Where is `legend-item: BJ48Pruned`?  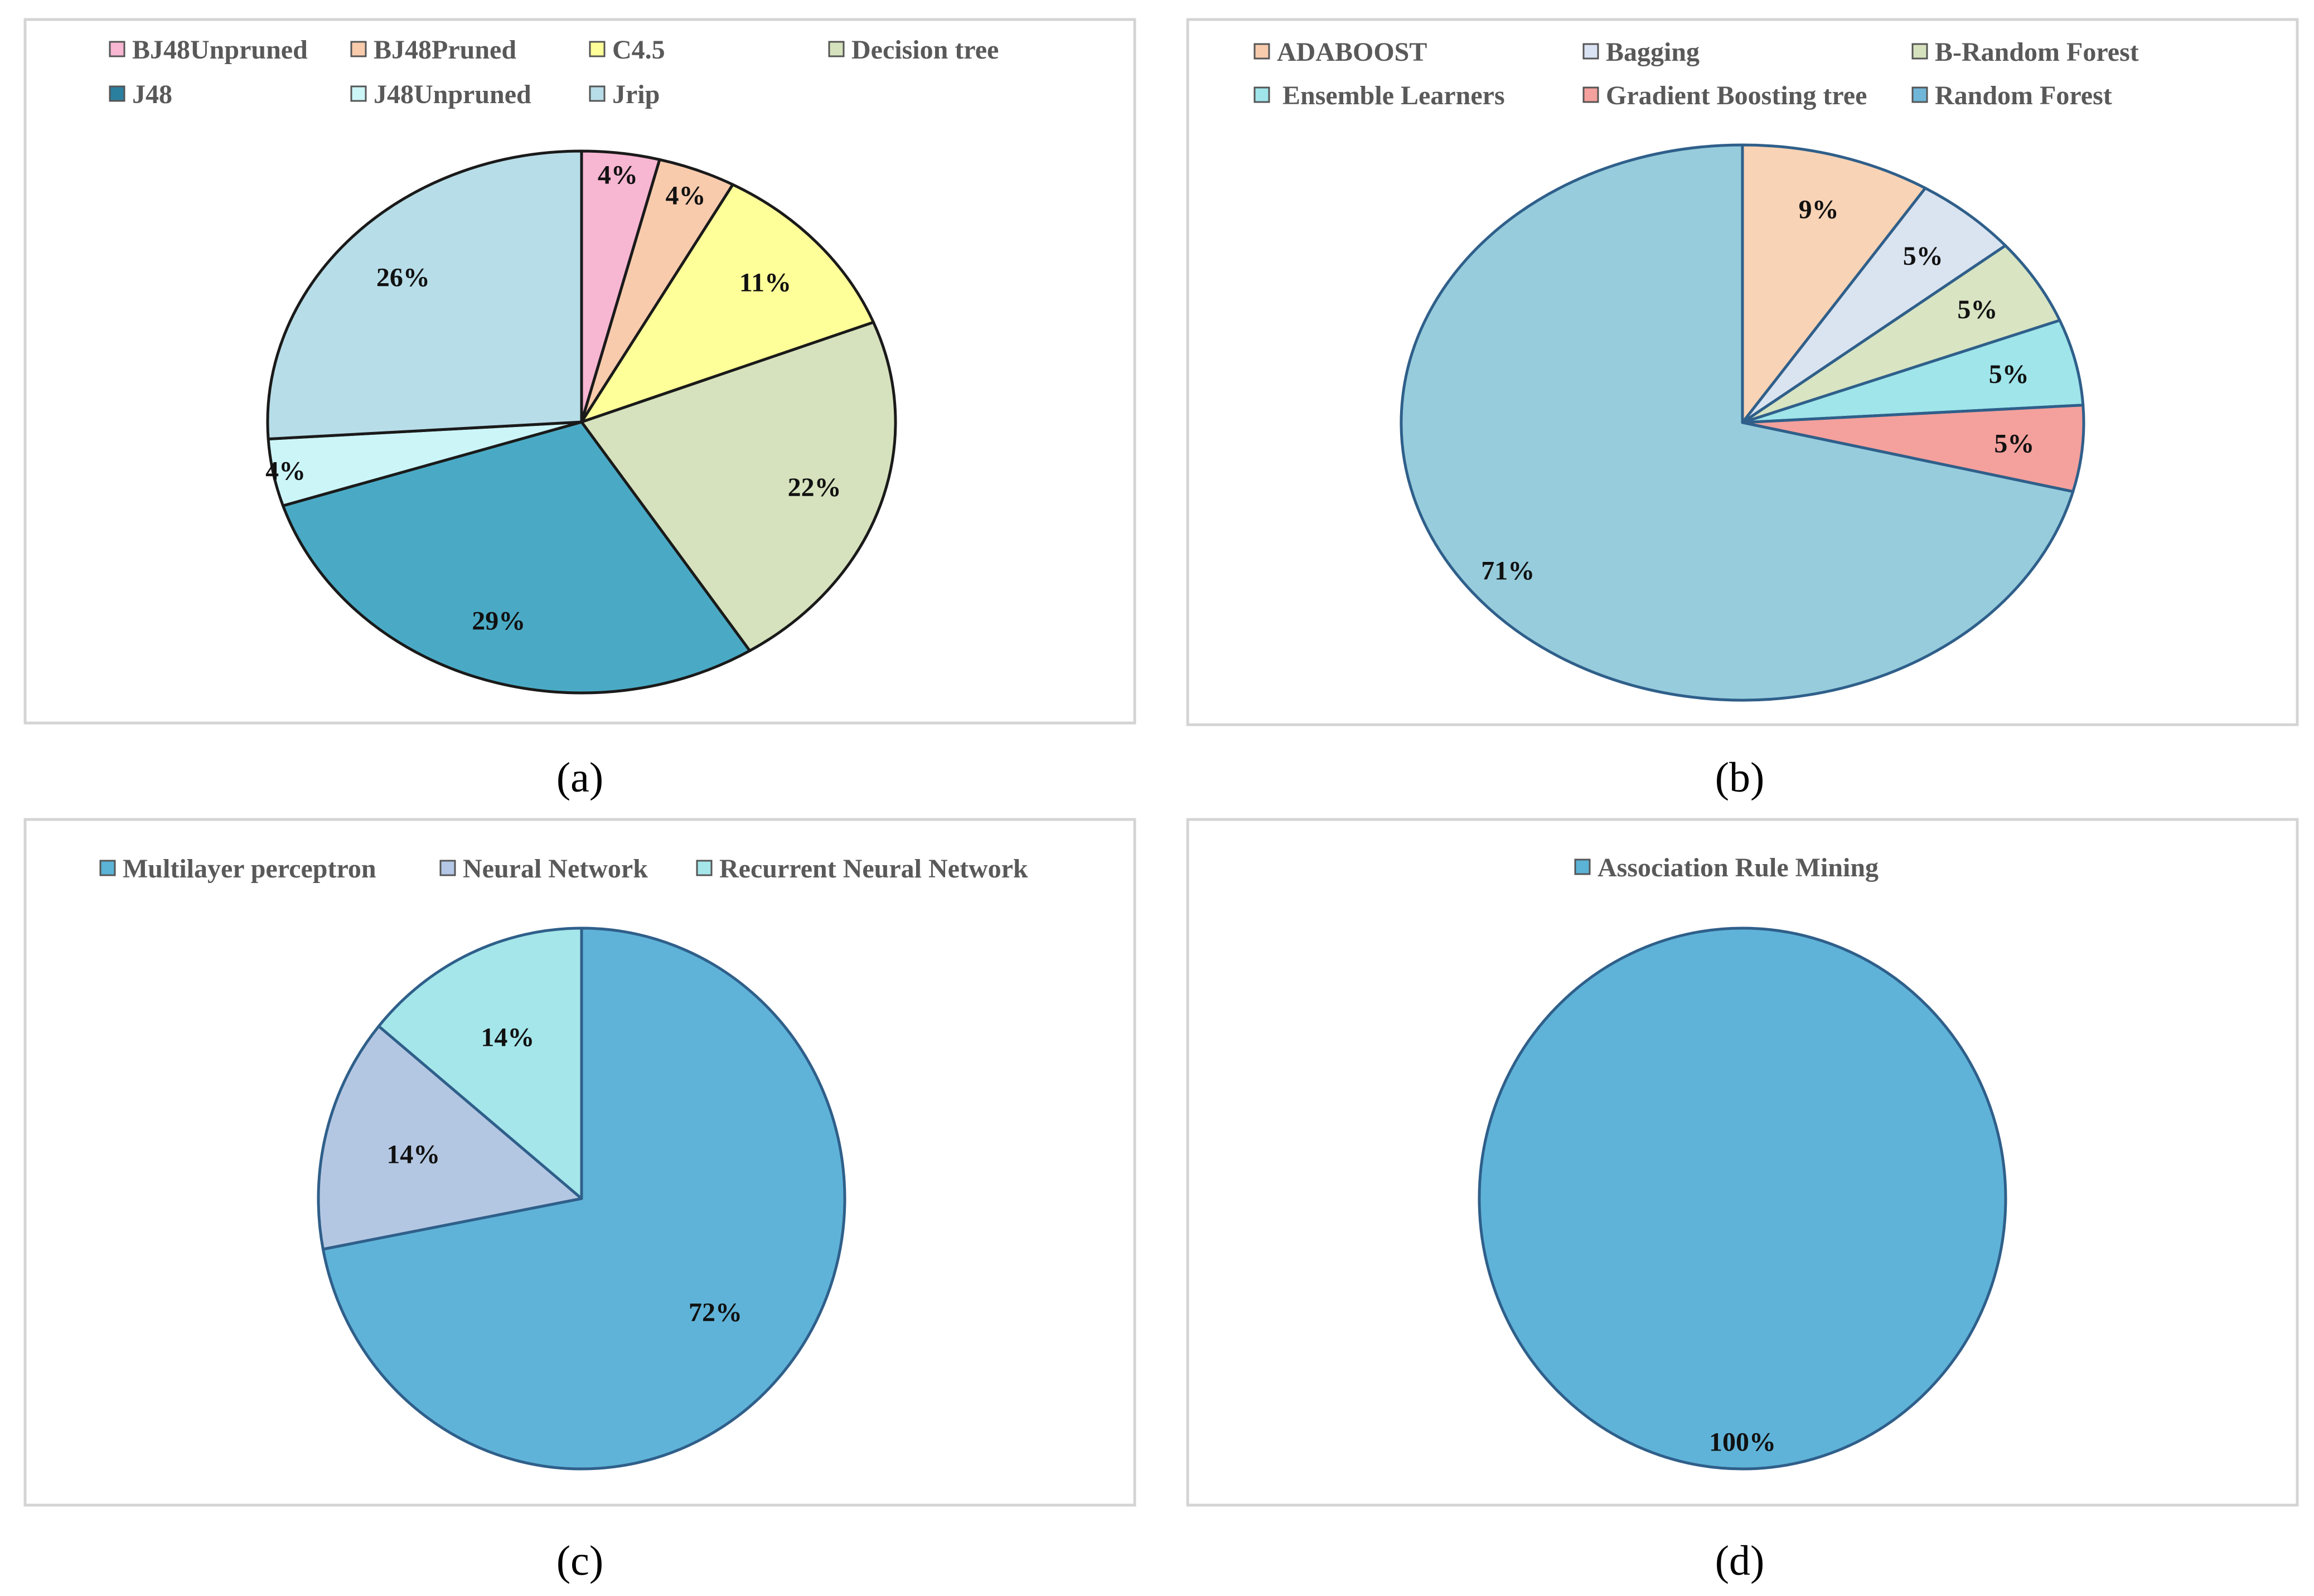 legend-item: BJ48Pruned is located at coordinates (433, 50).